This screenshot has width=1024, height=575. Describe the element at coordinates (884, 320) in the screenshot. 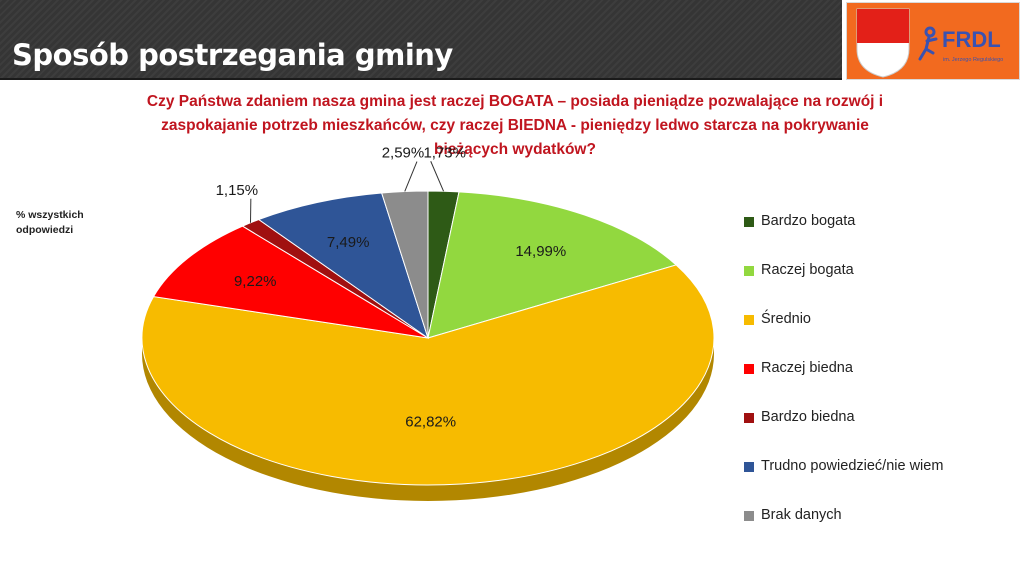

I see `legend-item: Średnio` at that location.